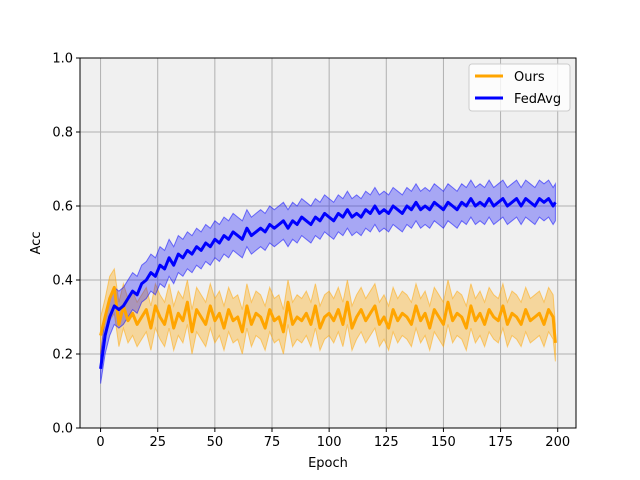  What do you see at coordinates (329, 442) in the screenshot?
I see `x-tick-label: 100` at bounding box center [329, 442].